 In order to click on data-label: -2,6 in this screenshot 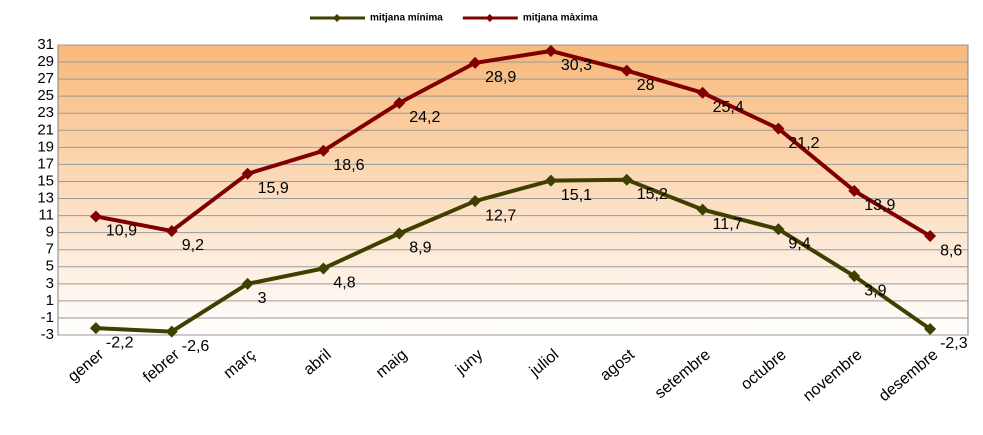, I will do `click(196, 346)`.